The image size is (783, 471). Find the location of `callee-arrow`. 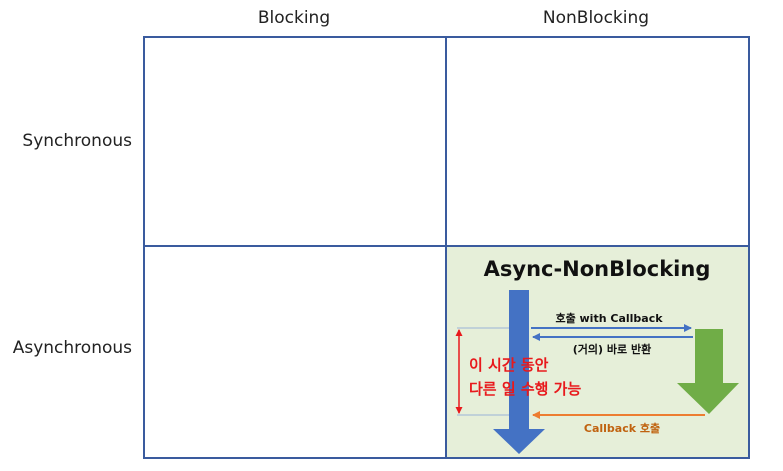

callee-arrow is located at coordinates (708, 371).